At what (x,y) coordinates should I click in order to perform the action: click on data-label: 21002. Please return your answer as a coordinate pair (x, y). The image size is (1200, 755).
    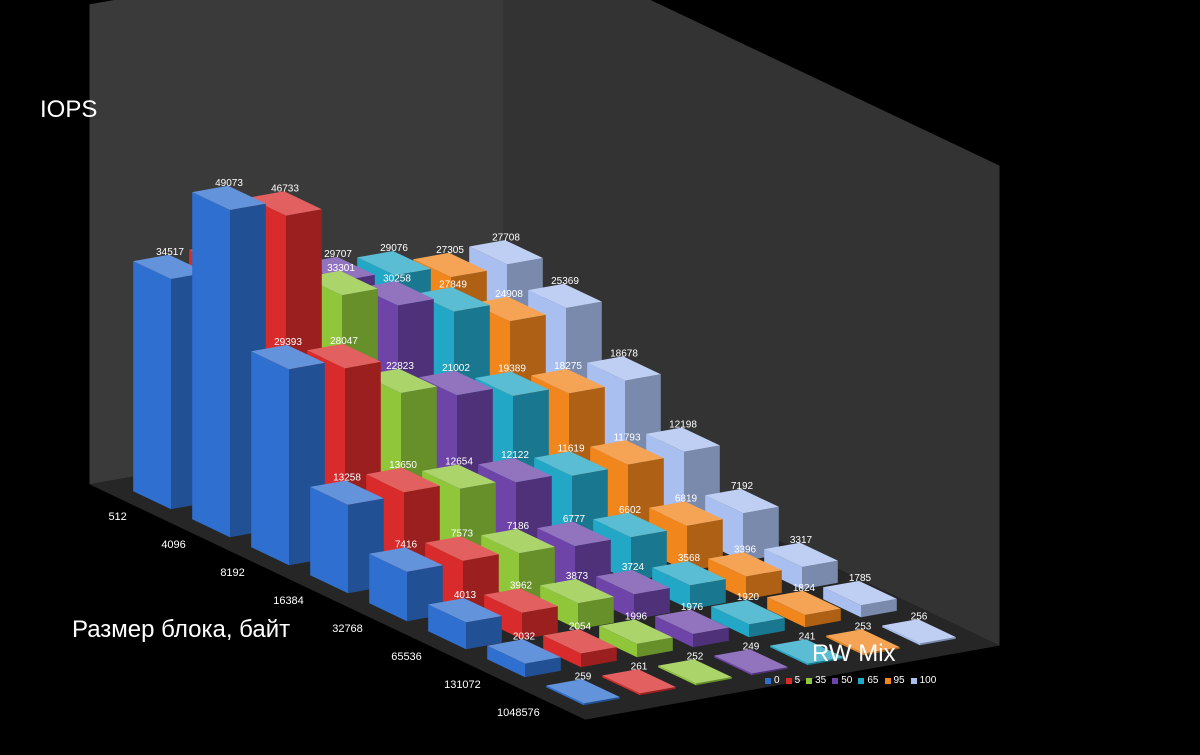
    Looking at the image, I should click on (456, 368).